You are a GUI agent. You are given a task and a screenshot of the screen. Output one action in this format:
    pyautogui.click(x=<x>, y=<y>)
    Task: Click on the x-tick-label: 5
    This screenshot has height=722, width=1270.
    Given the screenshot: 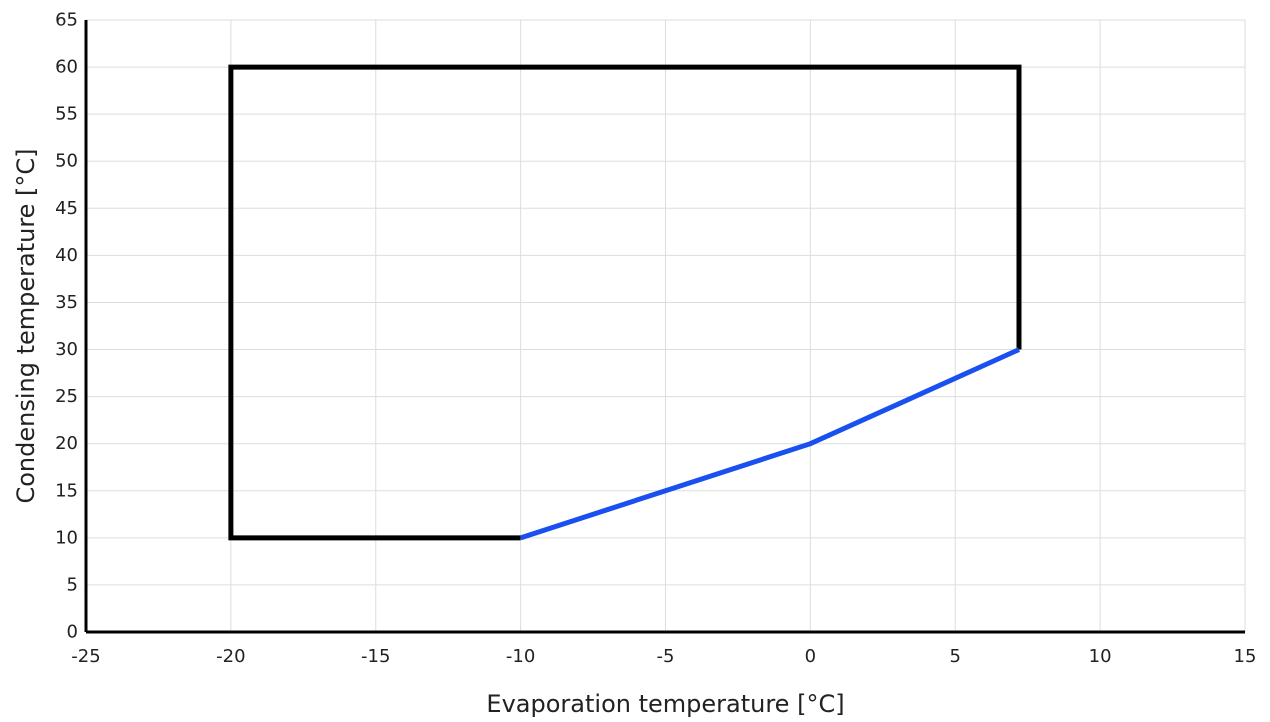 What is the action you would take?
    pyautogui.click(x=955, y=656)
    